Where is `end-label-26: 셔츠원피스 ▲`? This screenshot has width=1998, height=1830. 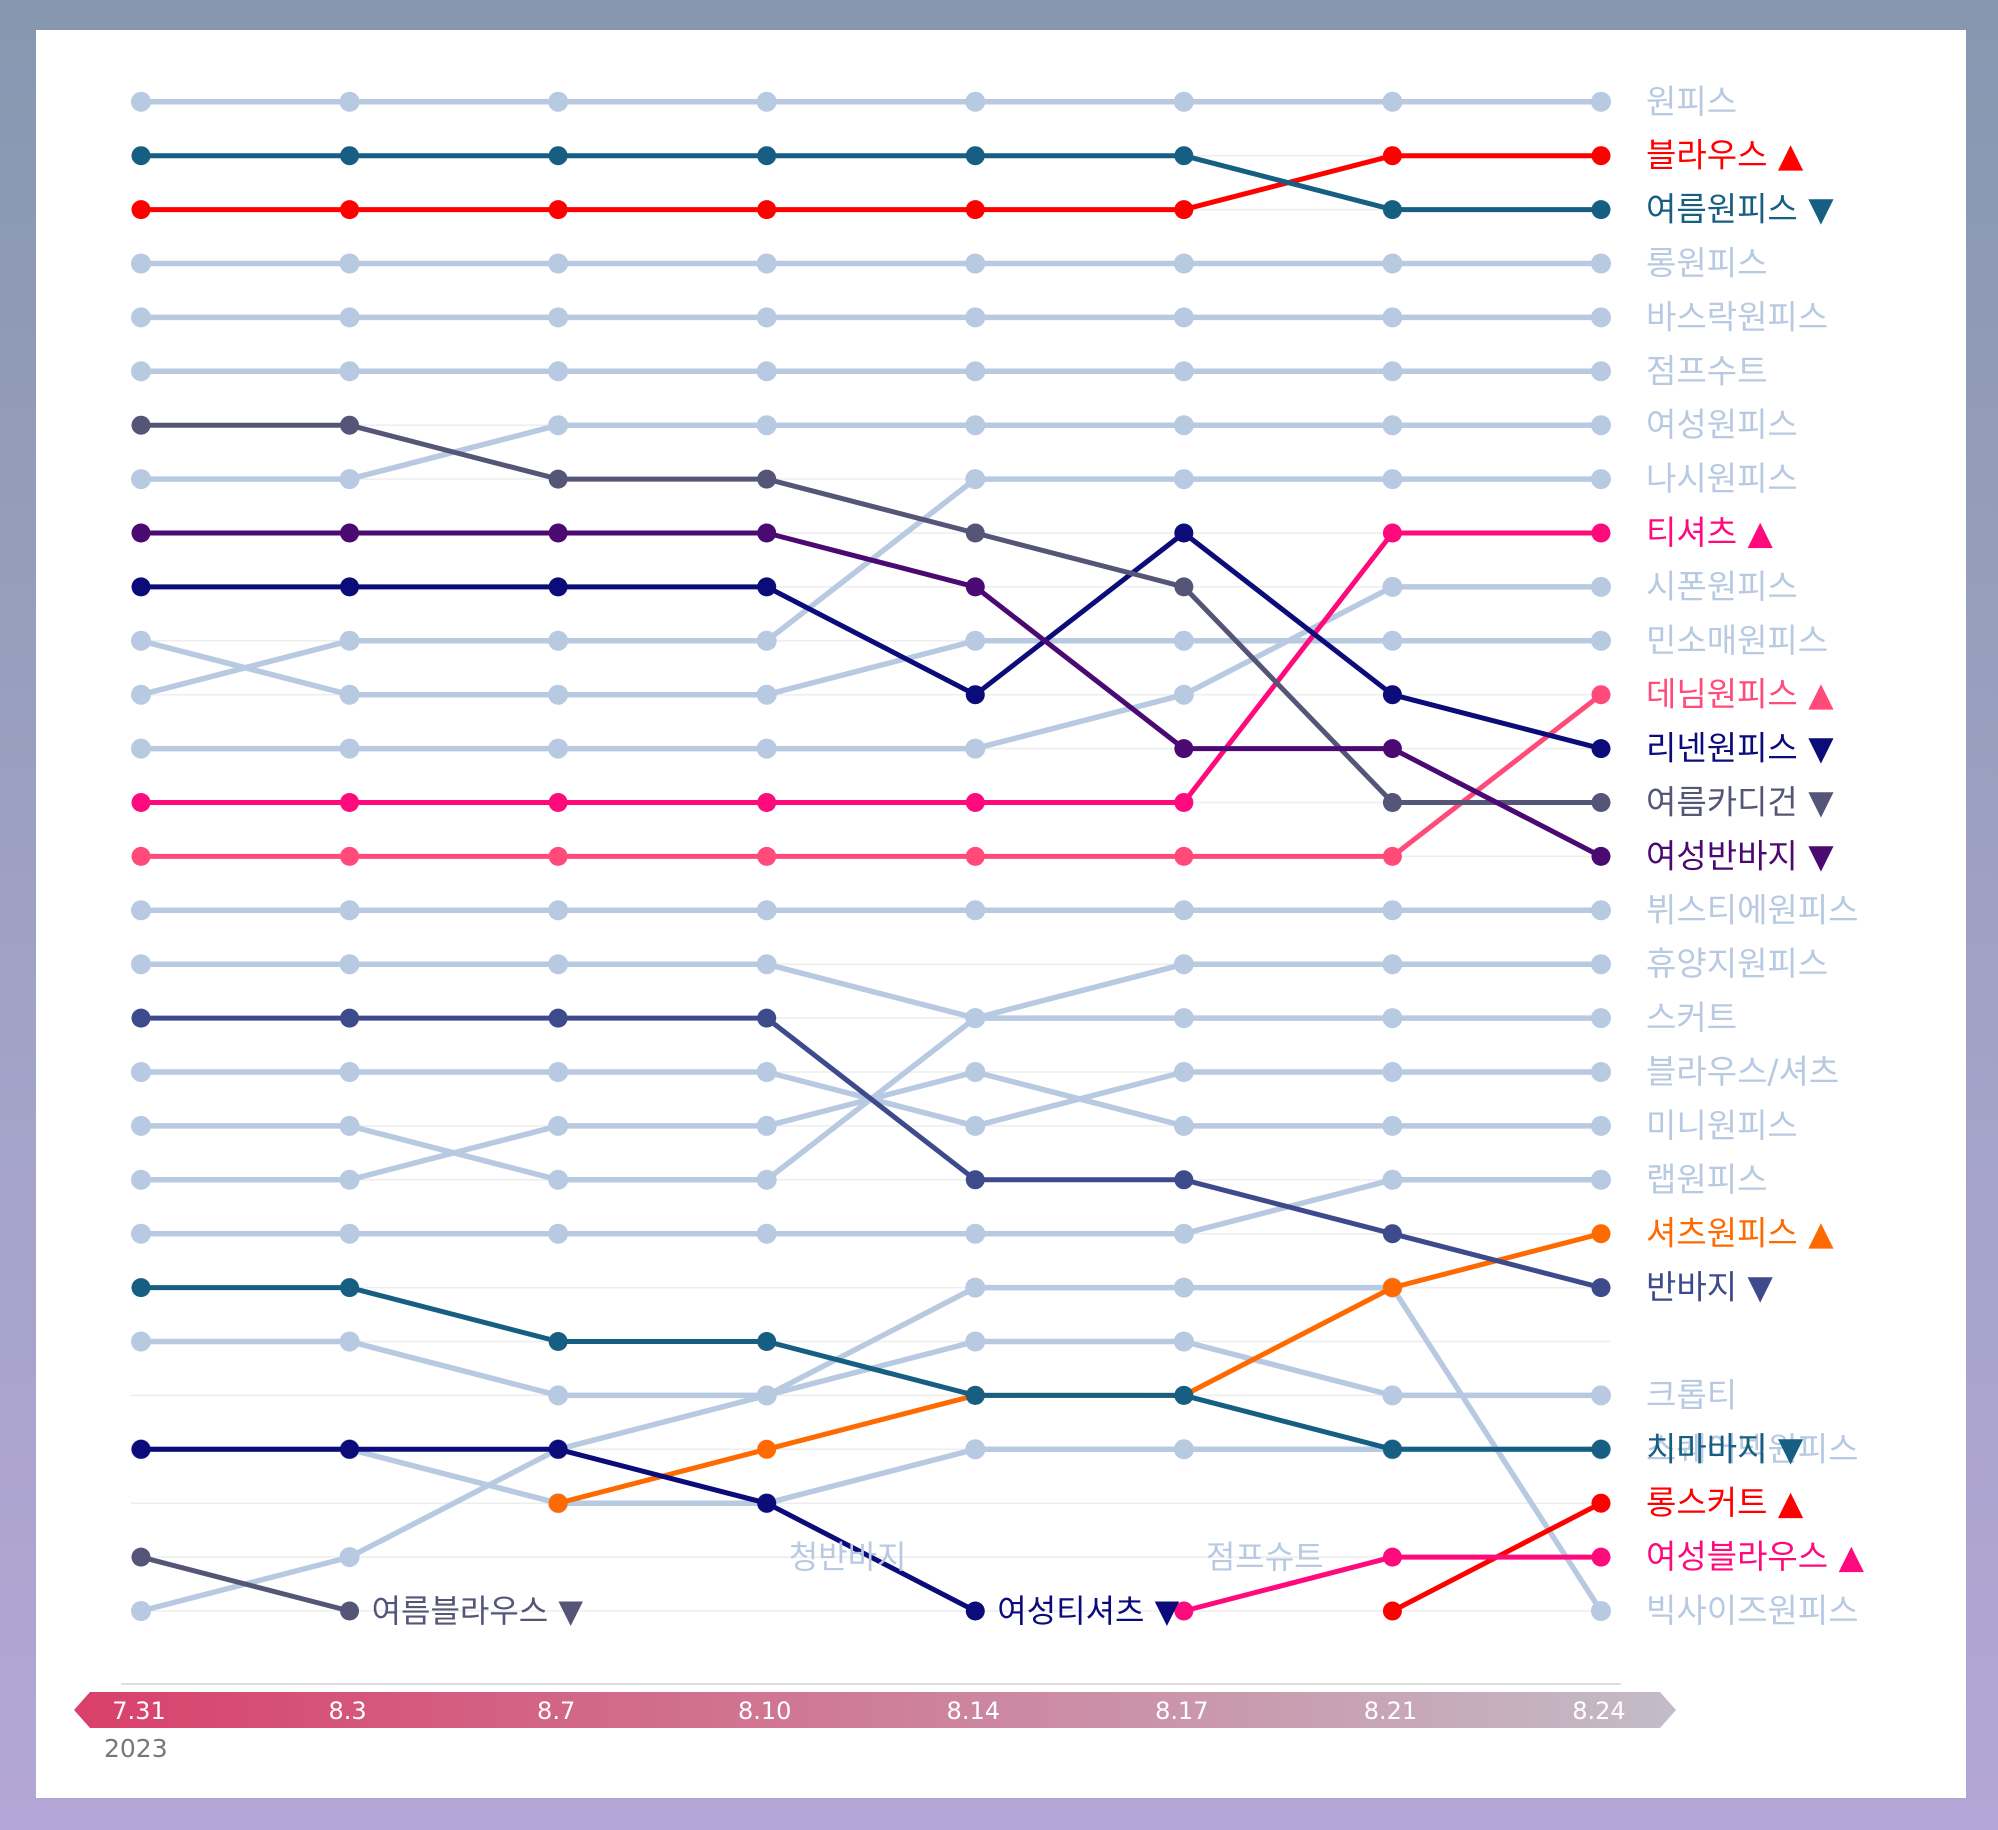
end-label-26: 셔츠원피스 ▲ is located at coordinates (1740, 1233).